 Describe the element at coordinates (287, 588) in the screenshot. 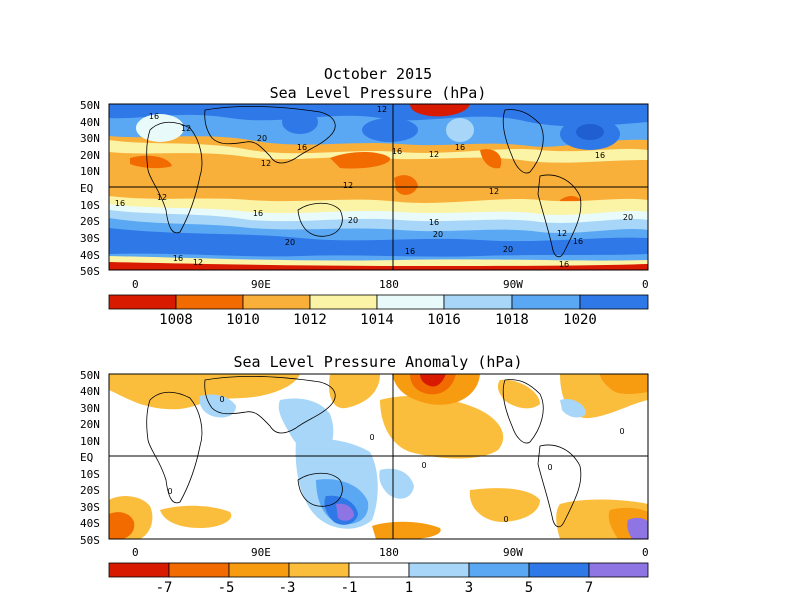

I see `colorbar-label: -3` at that location.